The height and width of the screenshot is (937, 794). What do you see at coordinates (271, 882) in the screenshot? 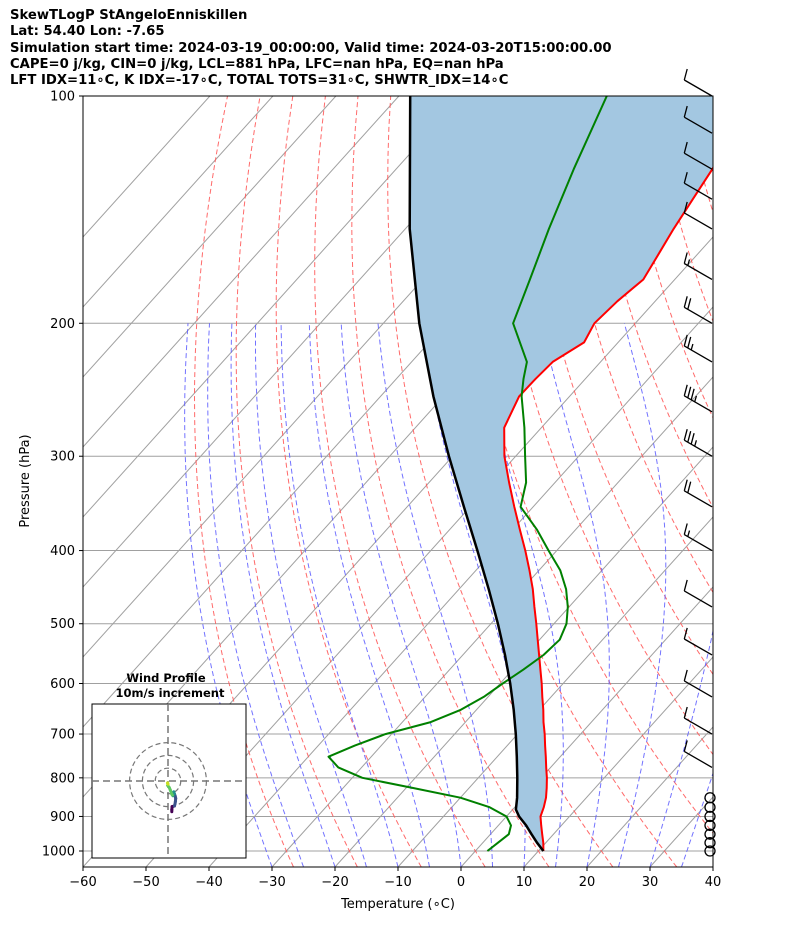
I see `x-tick-label: −30` at bounding box center [271, 882].